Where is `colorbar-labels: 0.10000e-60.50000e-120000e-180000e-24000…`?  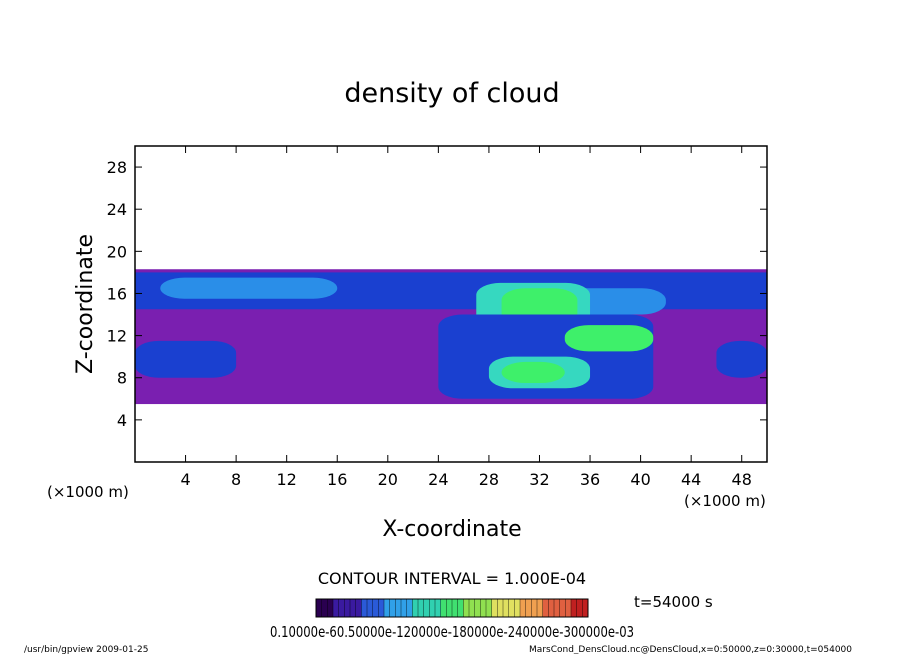
colorbar-labels: 0.10000e-60.50000e-120000e-180000e-24000… is located at coordinates (452, 632).